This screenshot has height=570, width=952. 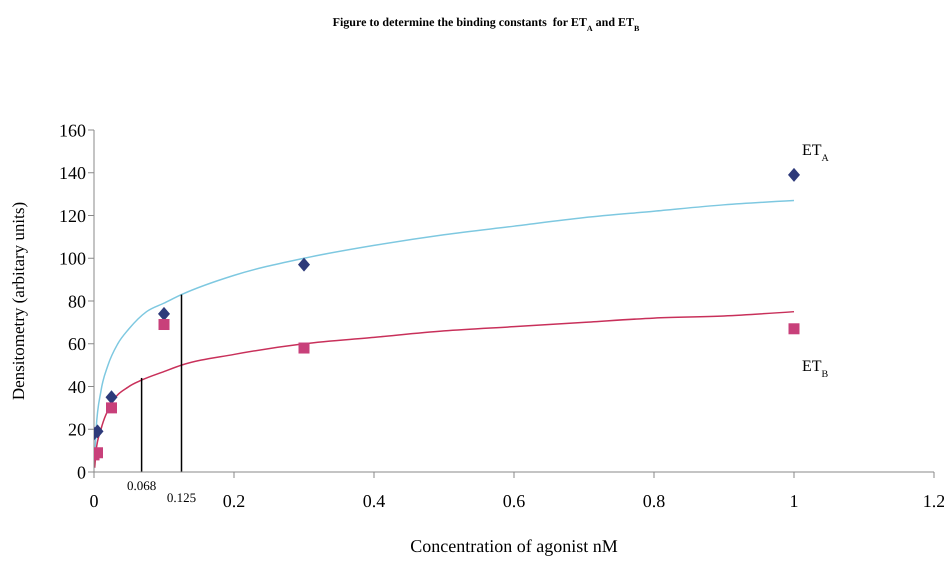 I want to click on y-axis-title: Densitometry (arbitary units), so click(x=18, y=301).